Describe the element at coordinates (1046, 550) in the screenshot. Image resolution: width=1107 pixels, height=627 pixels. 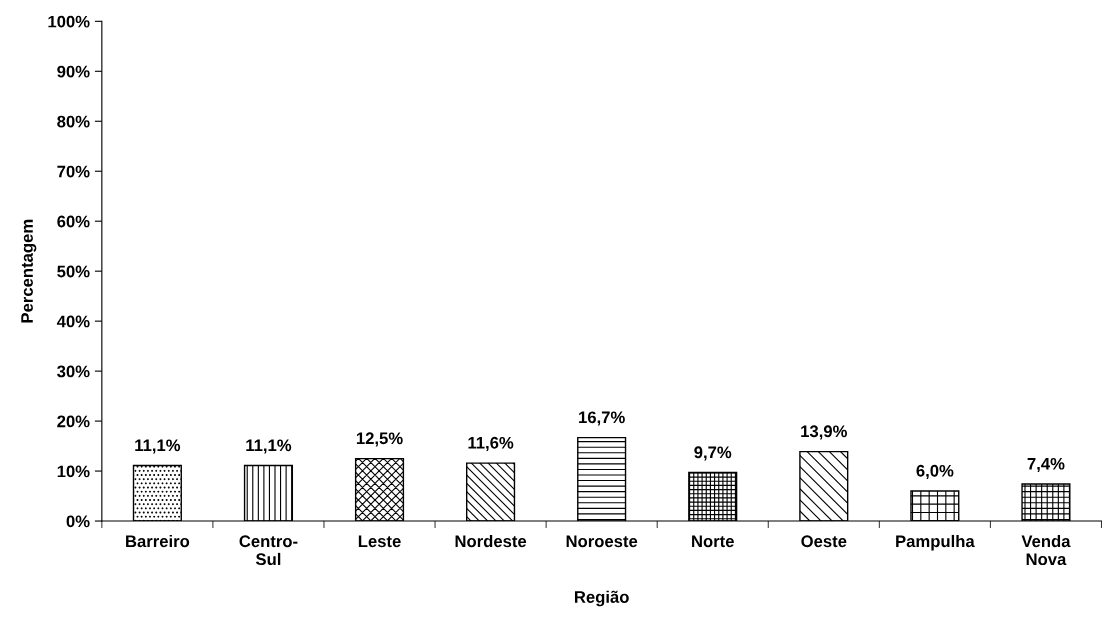
I see `x-tick-label: Venda Nova` at that location.